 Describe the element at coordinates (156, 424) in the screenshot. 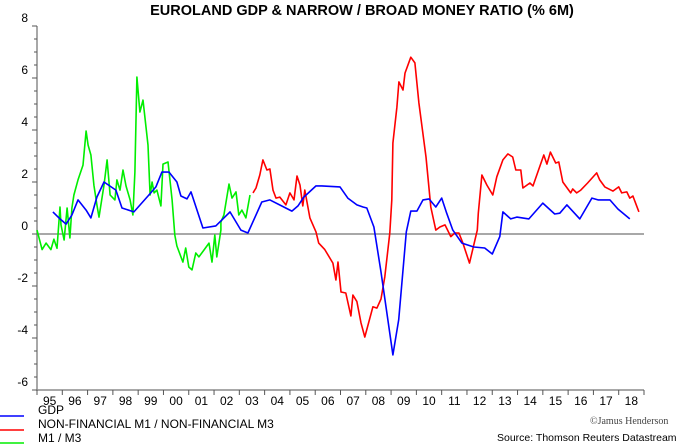

I see `legend-label-nonfinancial: NON-FINANCIAL M1 / NON-FINANCIAL M3` at that location.